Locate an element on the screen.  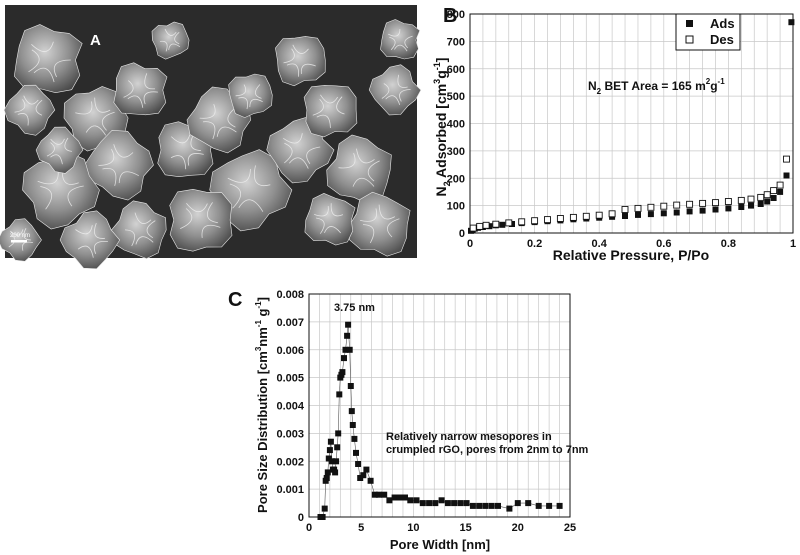
y-tick-label: 500 is located at coordinates (456, 97).